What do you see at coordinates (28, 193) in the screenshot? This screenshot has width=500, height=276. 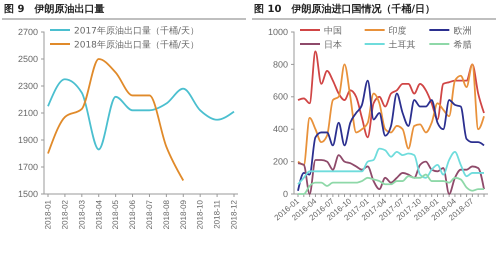 I see `y-tick-label: 1500` at bounding box center [28, 193].